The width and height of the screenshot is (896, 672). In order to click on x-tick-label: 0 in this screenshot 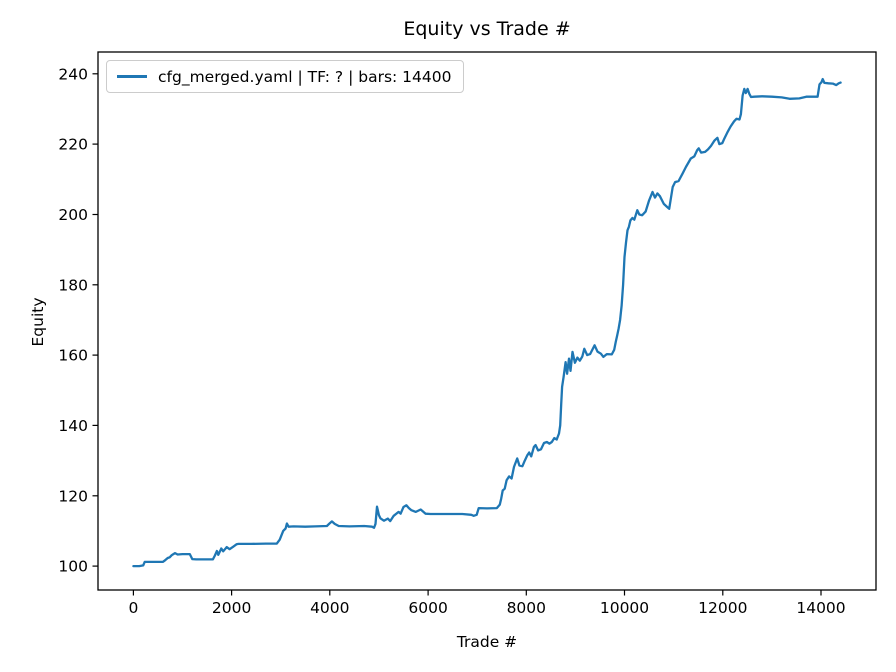, I will do `click(133, 608)`.